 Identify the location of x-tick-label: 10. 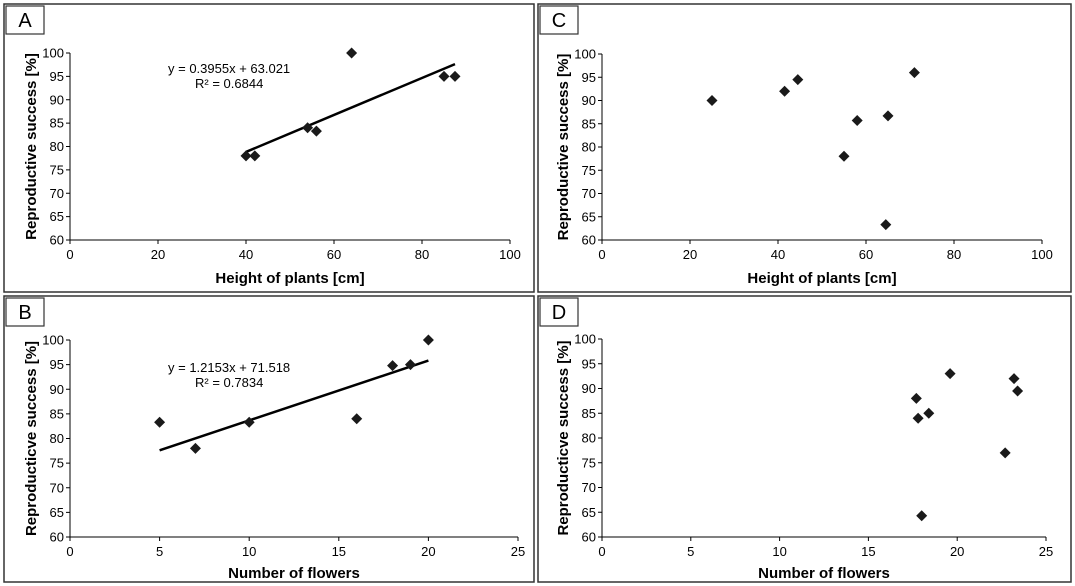
(779, 551).